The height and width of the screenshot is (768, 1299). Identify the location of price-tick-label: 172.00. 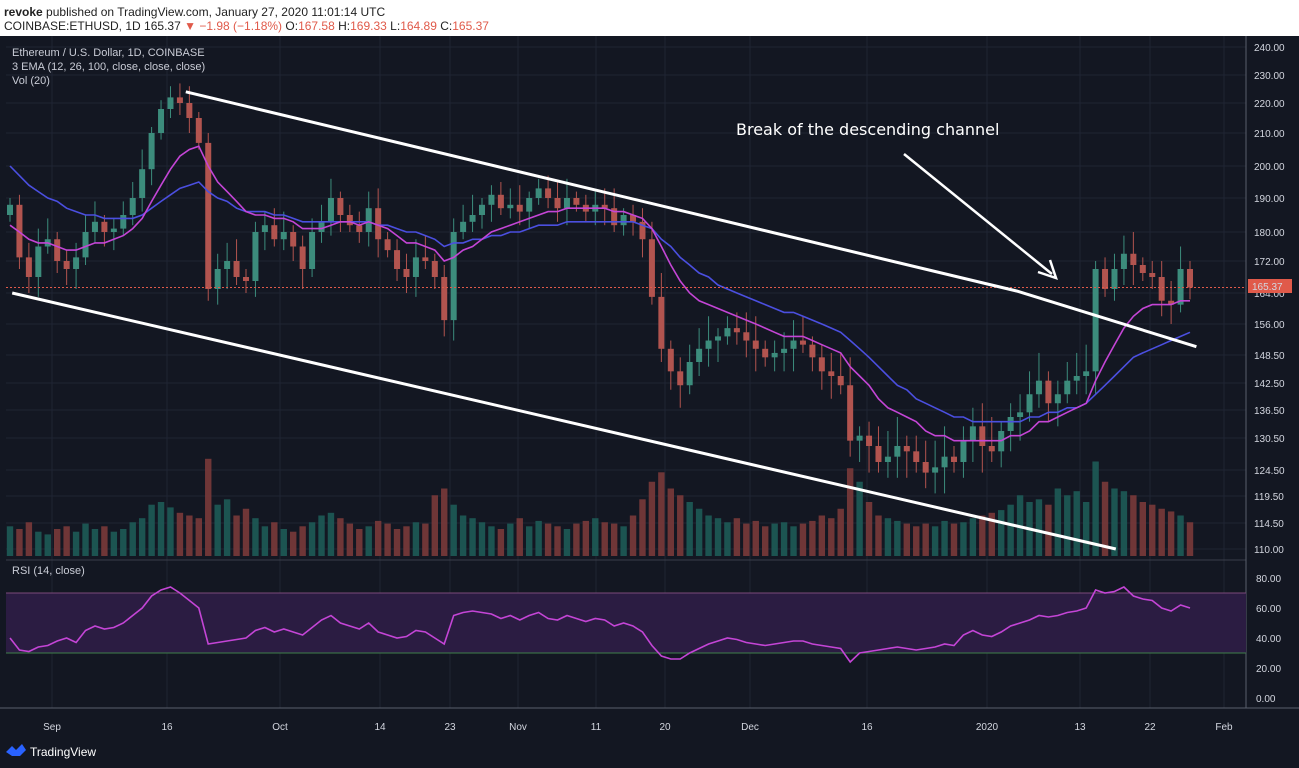
(1269, 262).